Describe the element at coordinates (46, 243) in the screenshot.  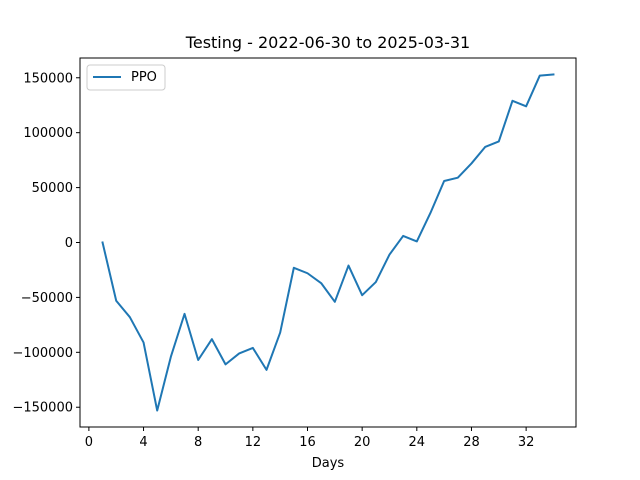
I see `y-axis-ticks: −150000 −100000 −50000 0 50000 100000 150000` at that location.